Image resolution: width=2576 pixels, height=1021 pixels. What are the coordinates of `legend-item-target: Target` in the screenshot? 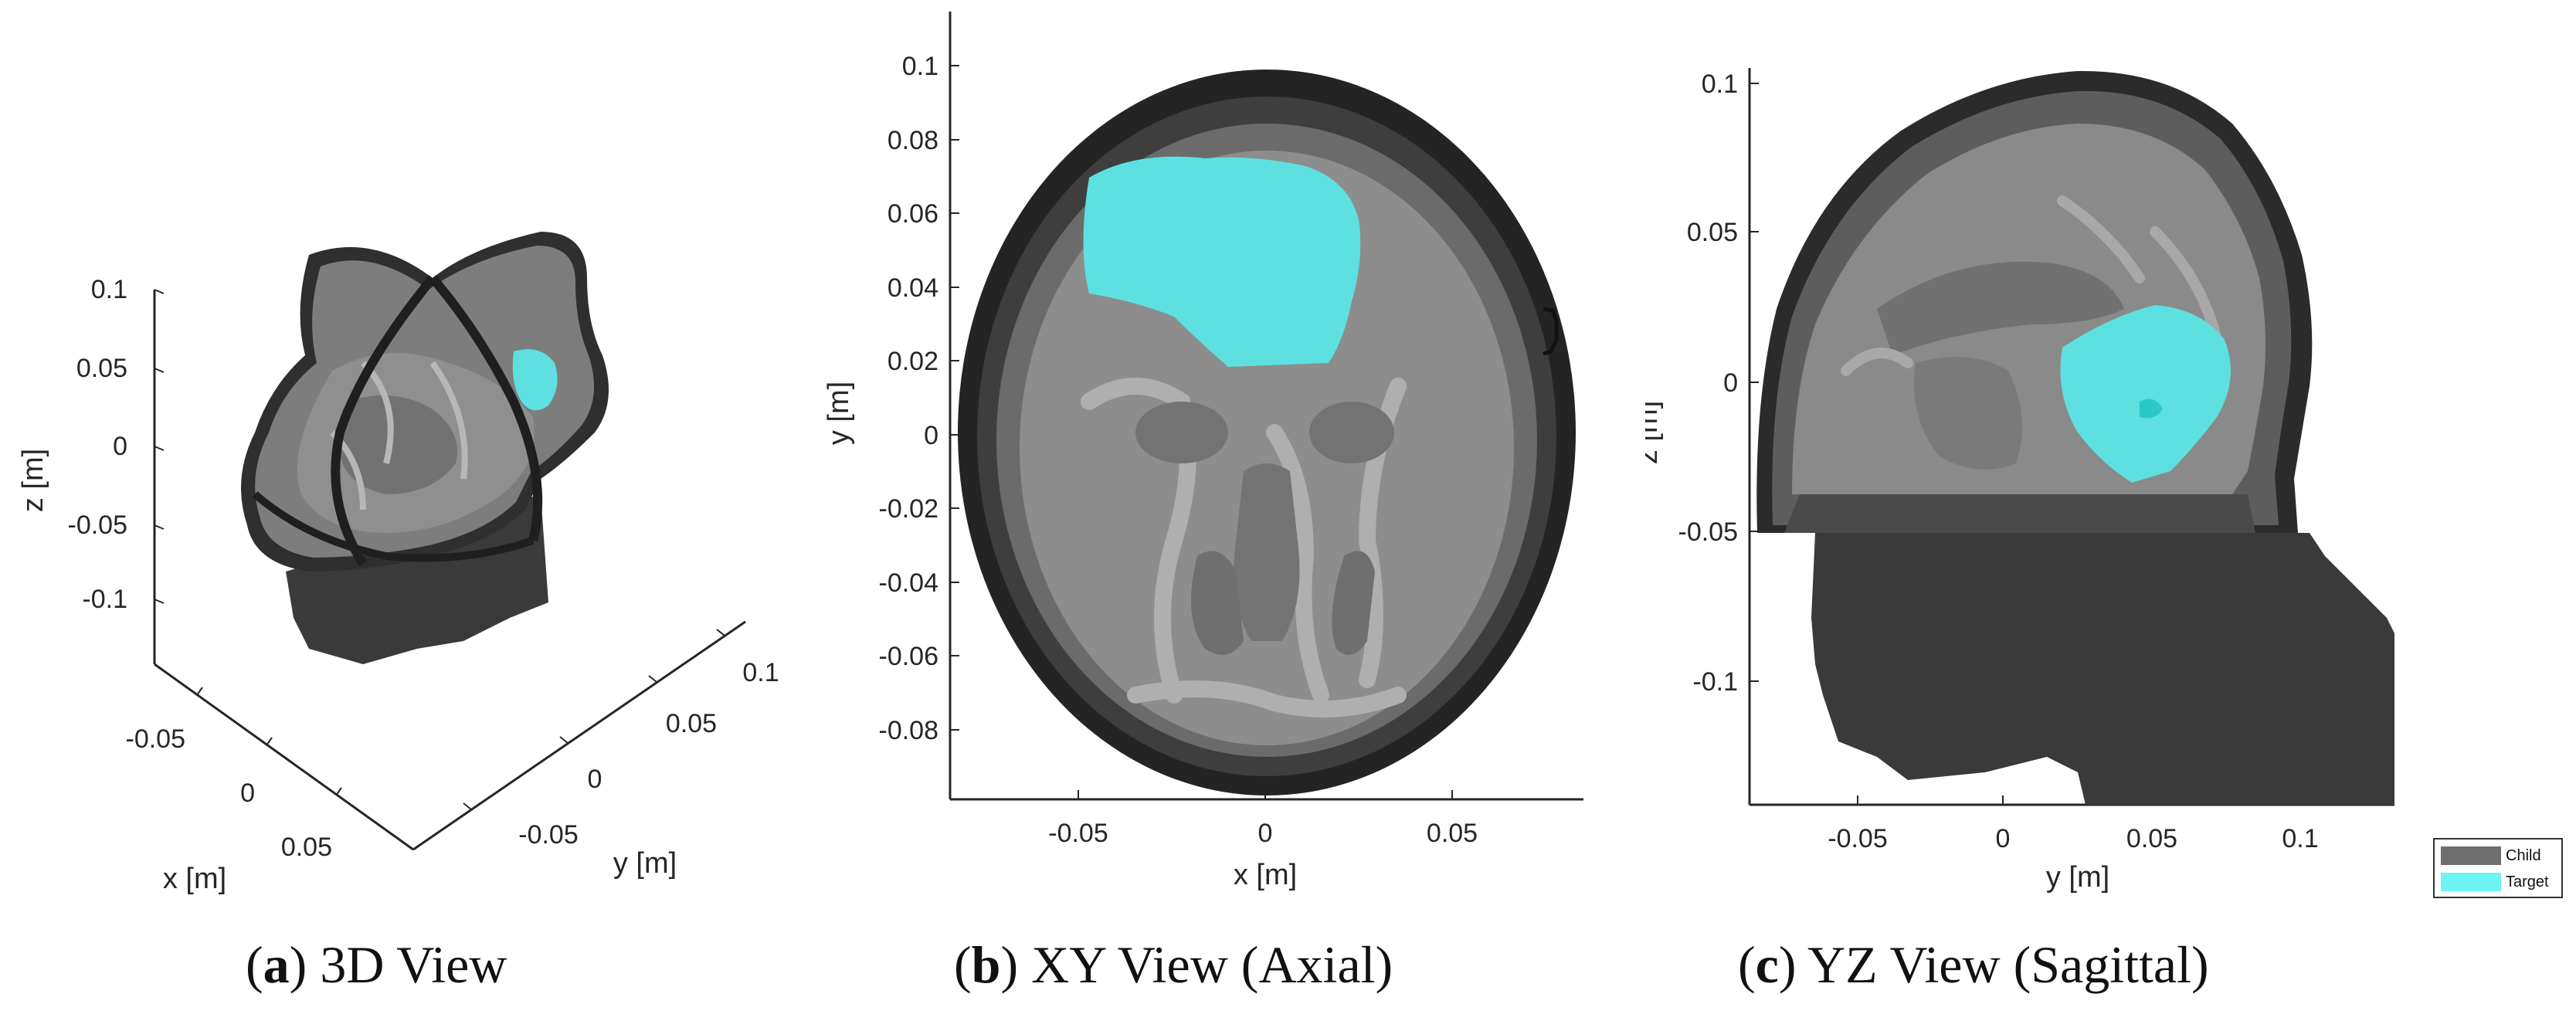 It's located at (2495, 882).